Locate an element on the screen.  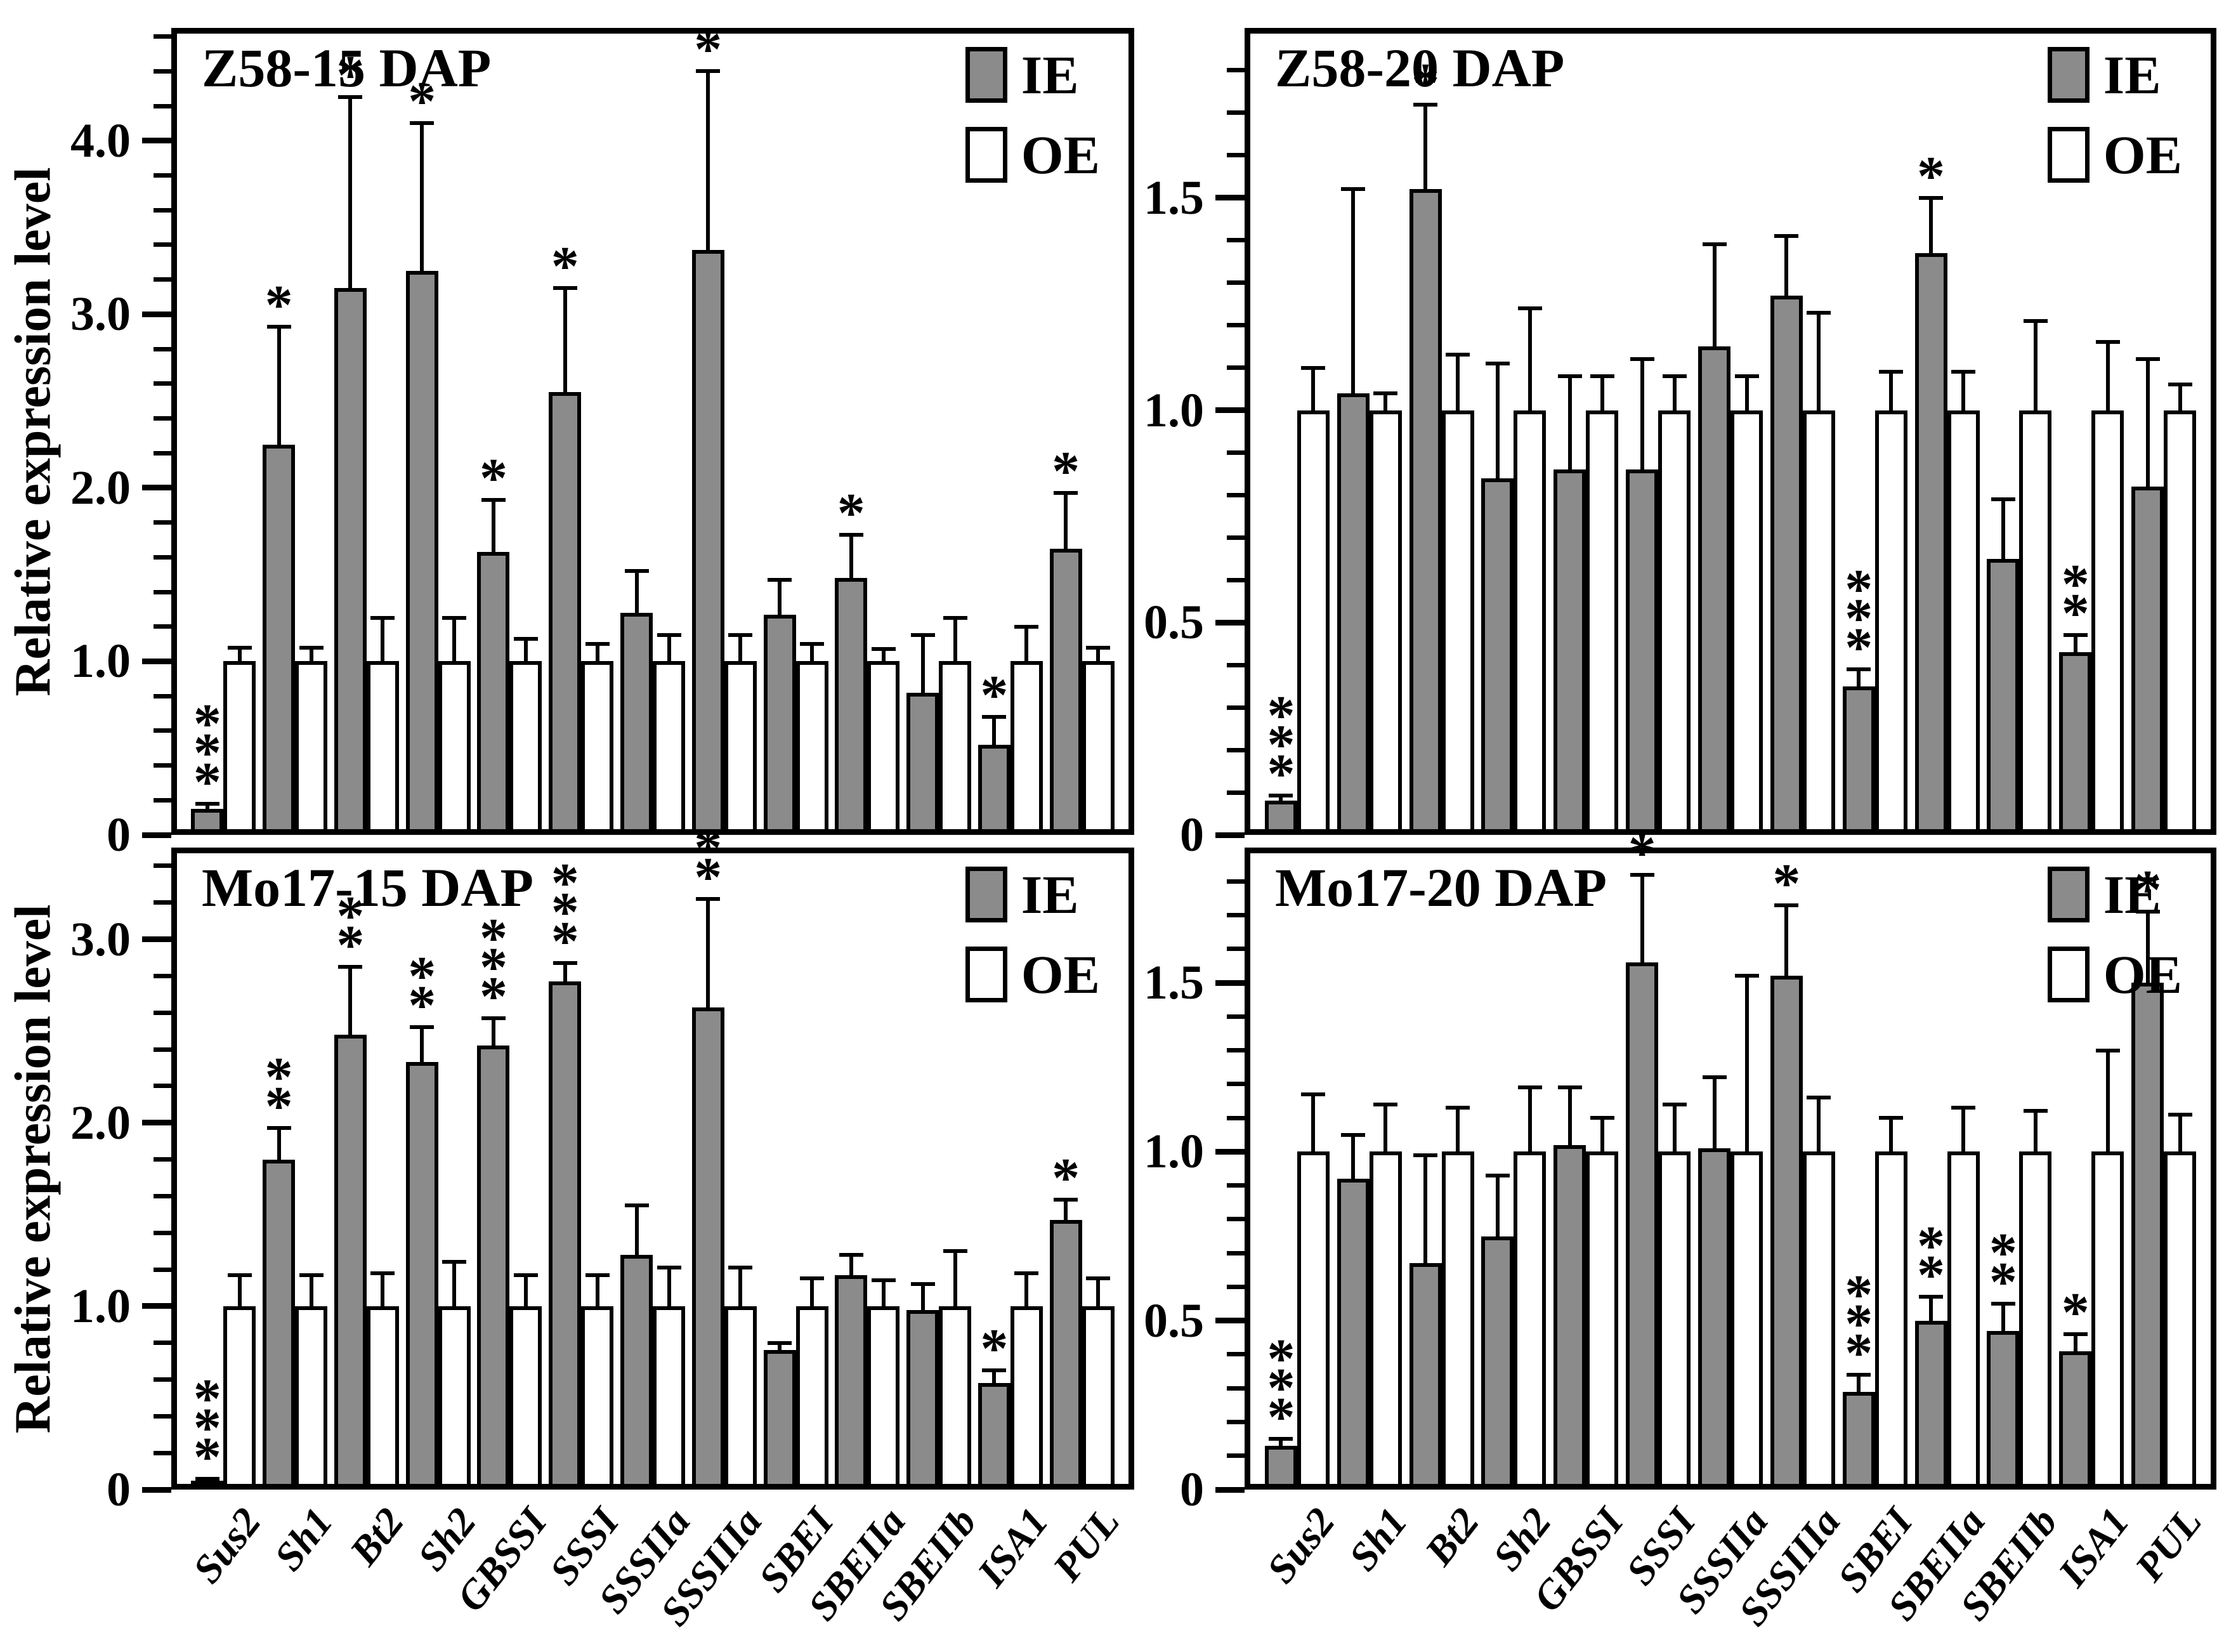
y-tick-label: 4.0 is located at coordinates (100, 140).